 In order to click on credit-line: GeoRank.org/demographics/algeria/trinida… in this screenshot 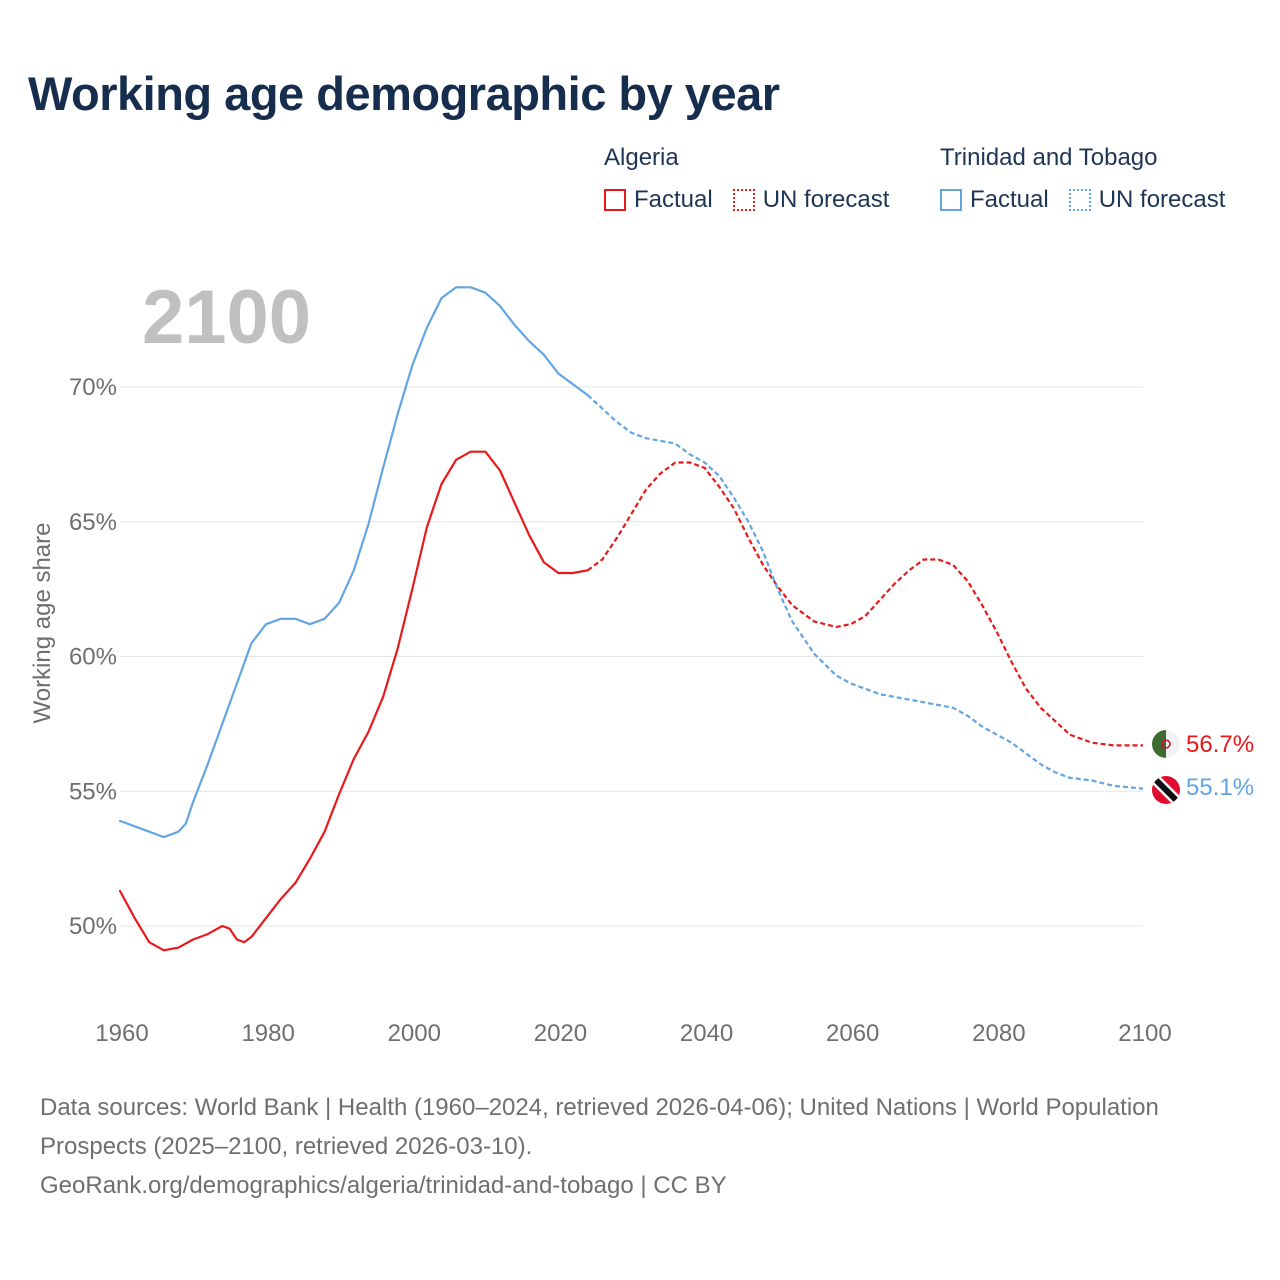, I will do `click(383, 1185)`.